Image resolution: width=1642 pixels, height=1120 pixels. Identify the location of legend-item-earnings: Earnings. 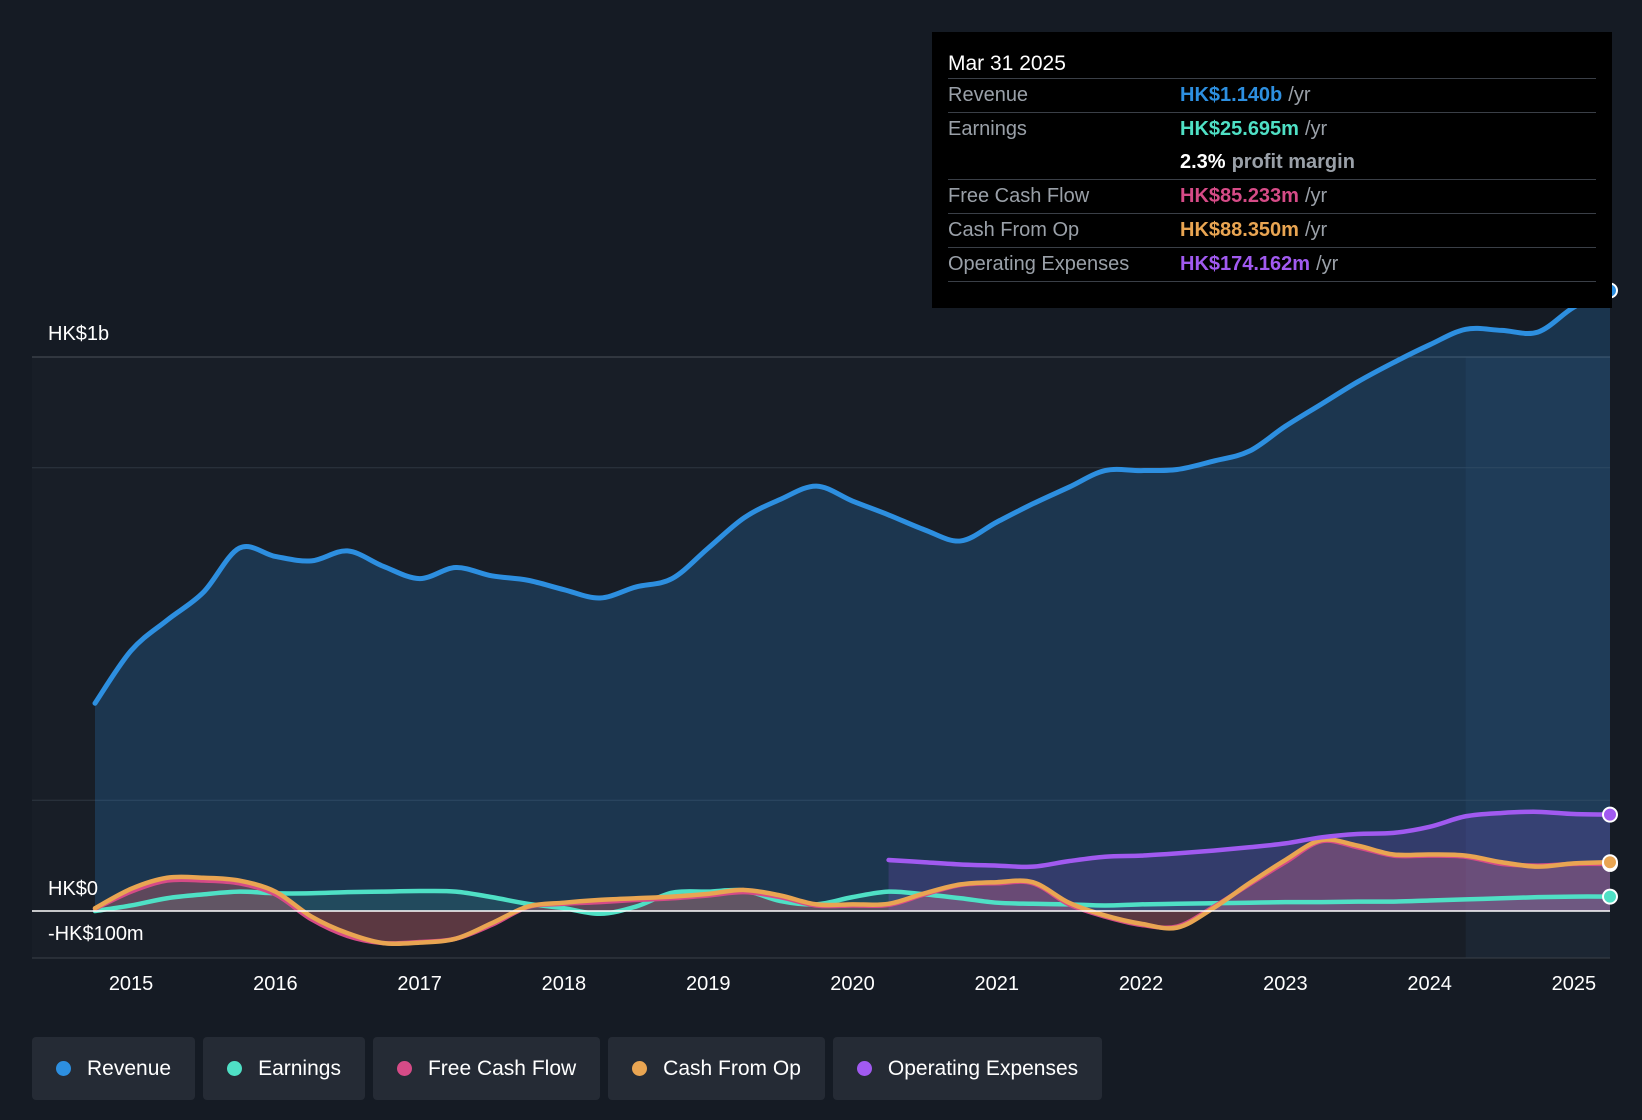
(284, 1068).